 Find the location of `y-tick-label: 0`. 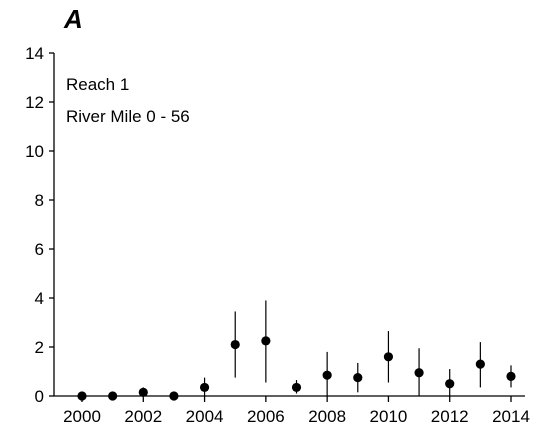

y-tick-label: 0 is located at coordinates (39, 396).